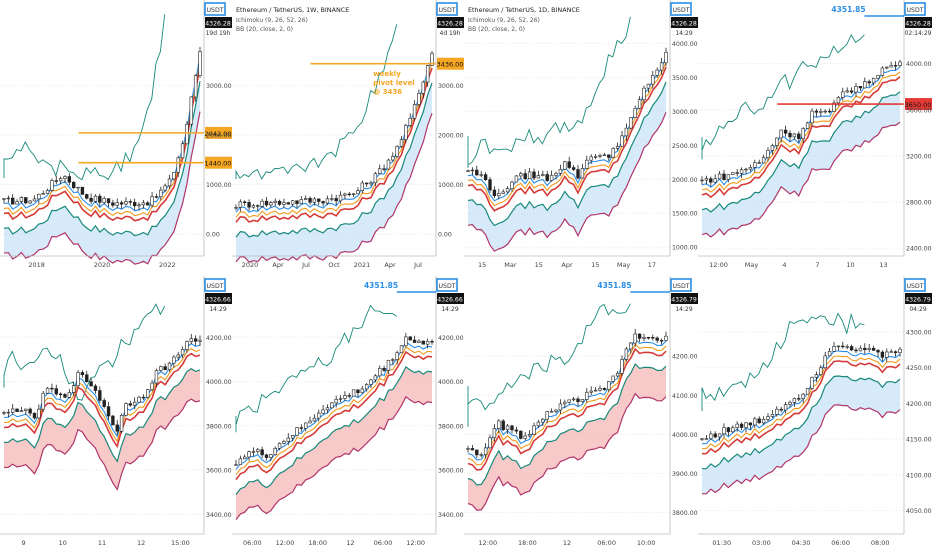 Image resolution: width=932 pixels, height=550 pixels. What do you see at coordinates (417, 265) in the screenshot?
I see `x-tick-label: Jul` at bounding box center [417, 265].